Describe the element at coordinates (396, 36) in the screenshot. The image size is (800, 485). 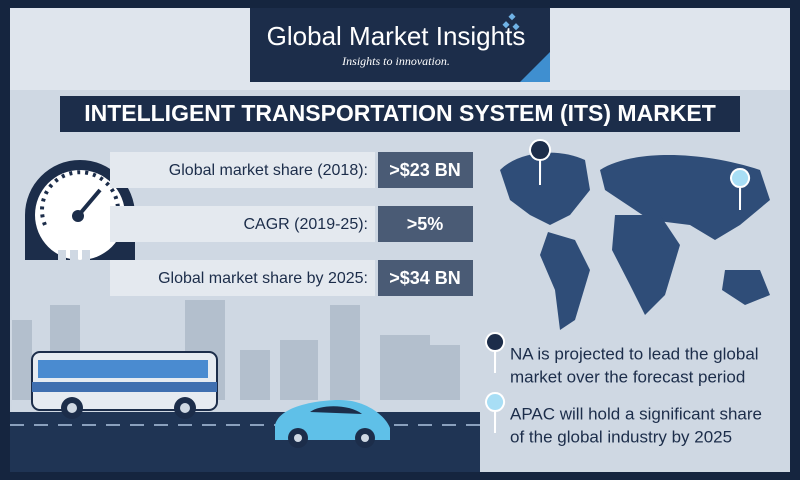
I see `brand: Global Market Insights` at that location.